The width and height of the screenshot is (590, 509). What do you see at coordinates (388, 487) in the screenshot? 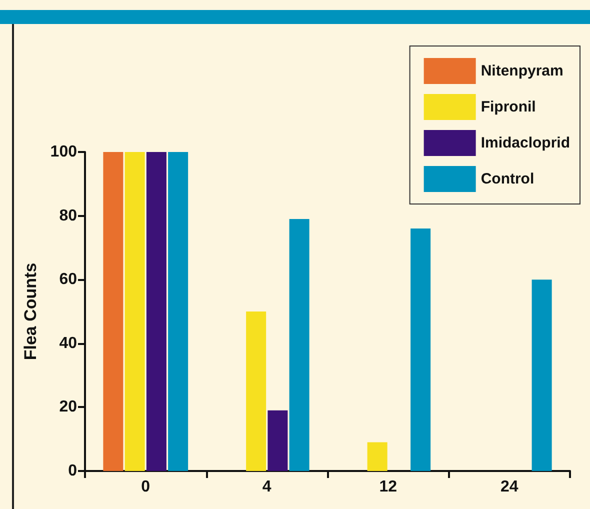
I see `x-tick-label: 12` at bounding box center [388, 487].